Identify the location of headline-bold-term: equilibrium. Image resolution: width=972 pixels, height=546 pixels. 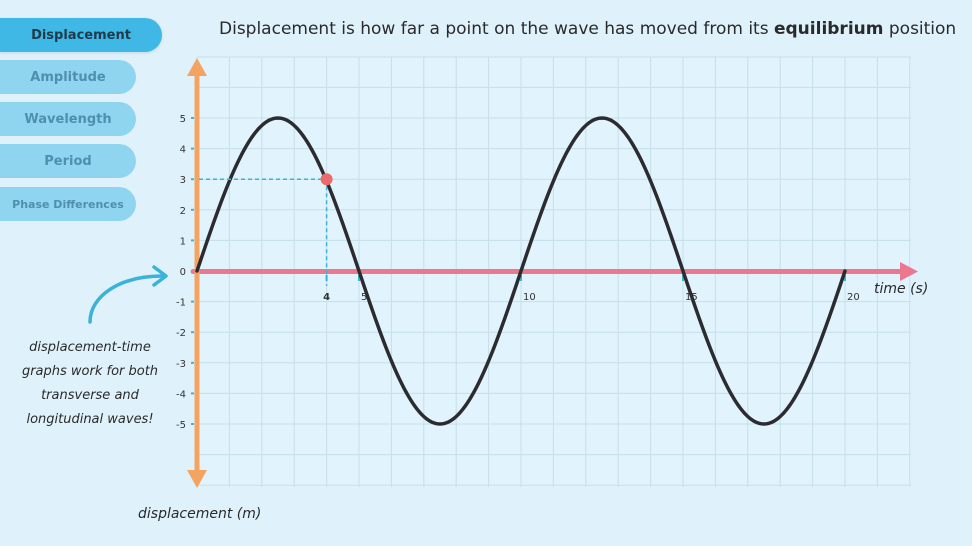
(828, 29).